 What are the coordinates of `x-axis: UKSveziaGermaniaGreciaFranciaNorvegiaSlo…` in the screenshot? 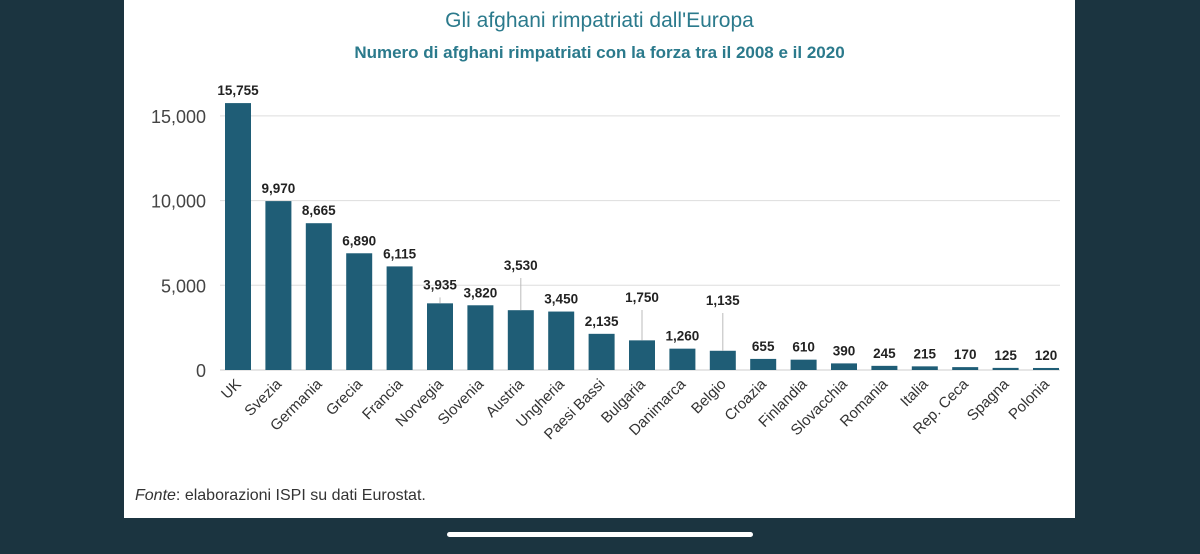 It's located at (635, 409).